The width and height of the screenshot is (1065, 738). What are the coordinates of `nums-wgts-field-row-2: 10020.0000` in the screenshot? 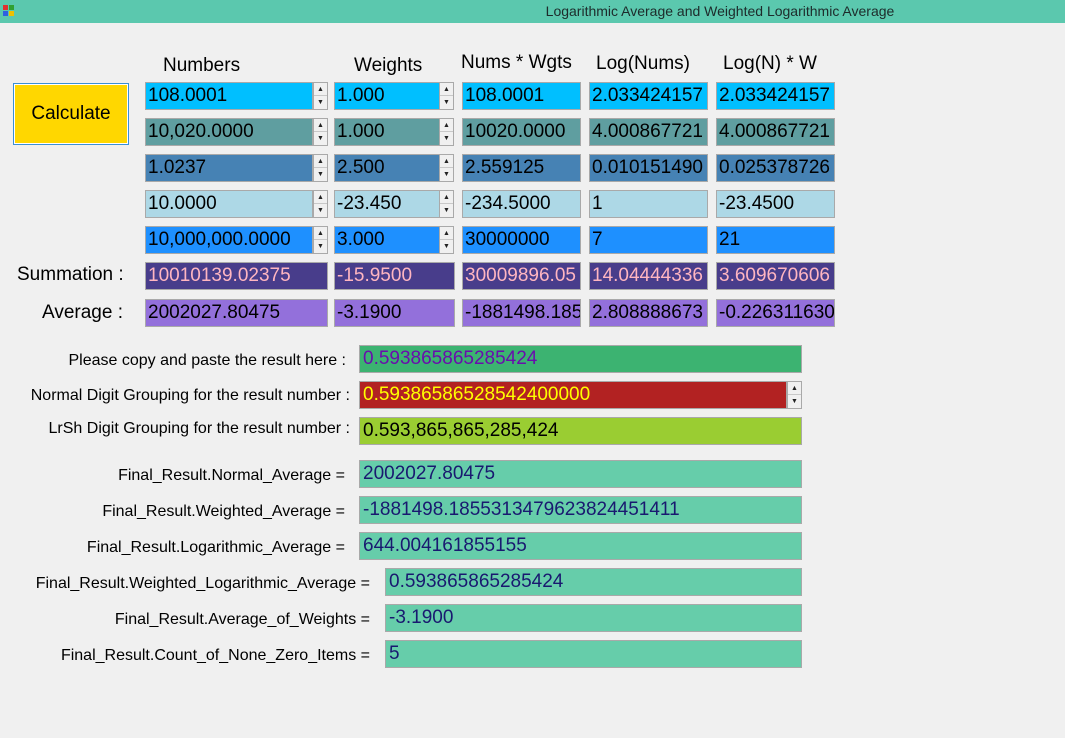 It's located at (521, 132).